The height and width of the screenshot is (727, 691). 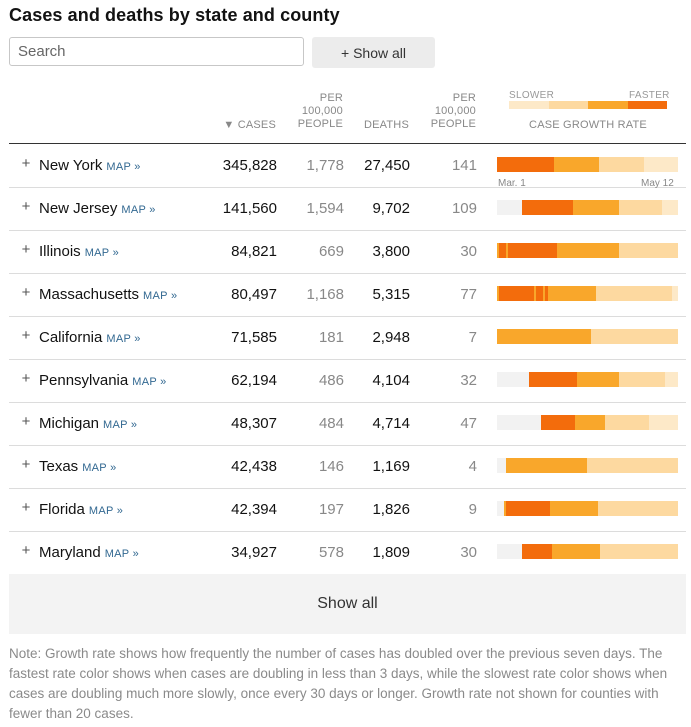 I want to click on table-row: + Texas MAP » 42,438 146 1,169 4, so click(x=347, y=467).